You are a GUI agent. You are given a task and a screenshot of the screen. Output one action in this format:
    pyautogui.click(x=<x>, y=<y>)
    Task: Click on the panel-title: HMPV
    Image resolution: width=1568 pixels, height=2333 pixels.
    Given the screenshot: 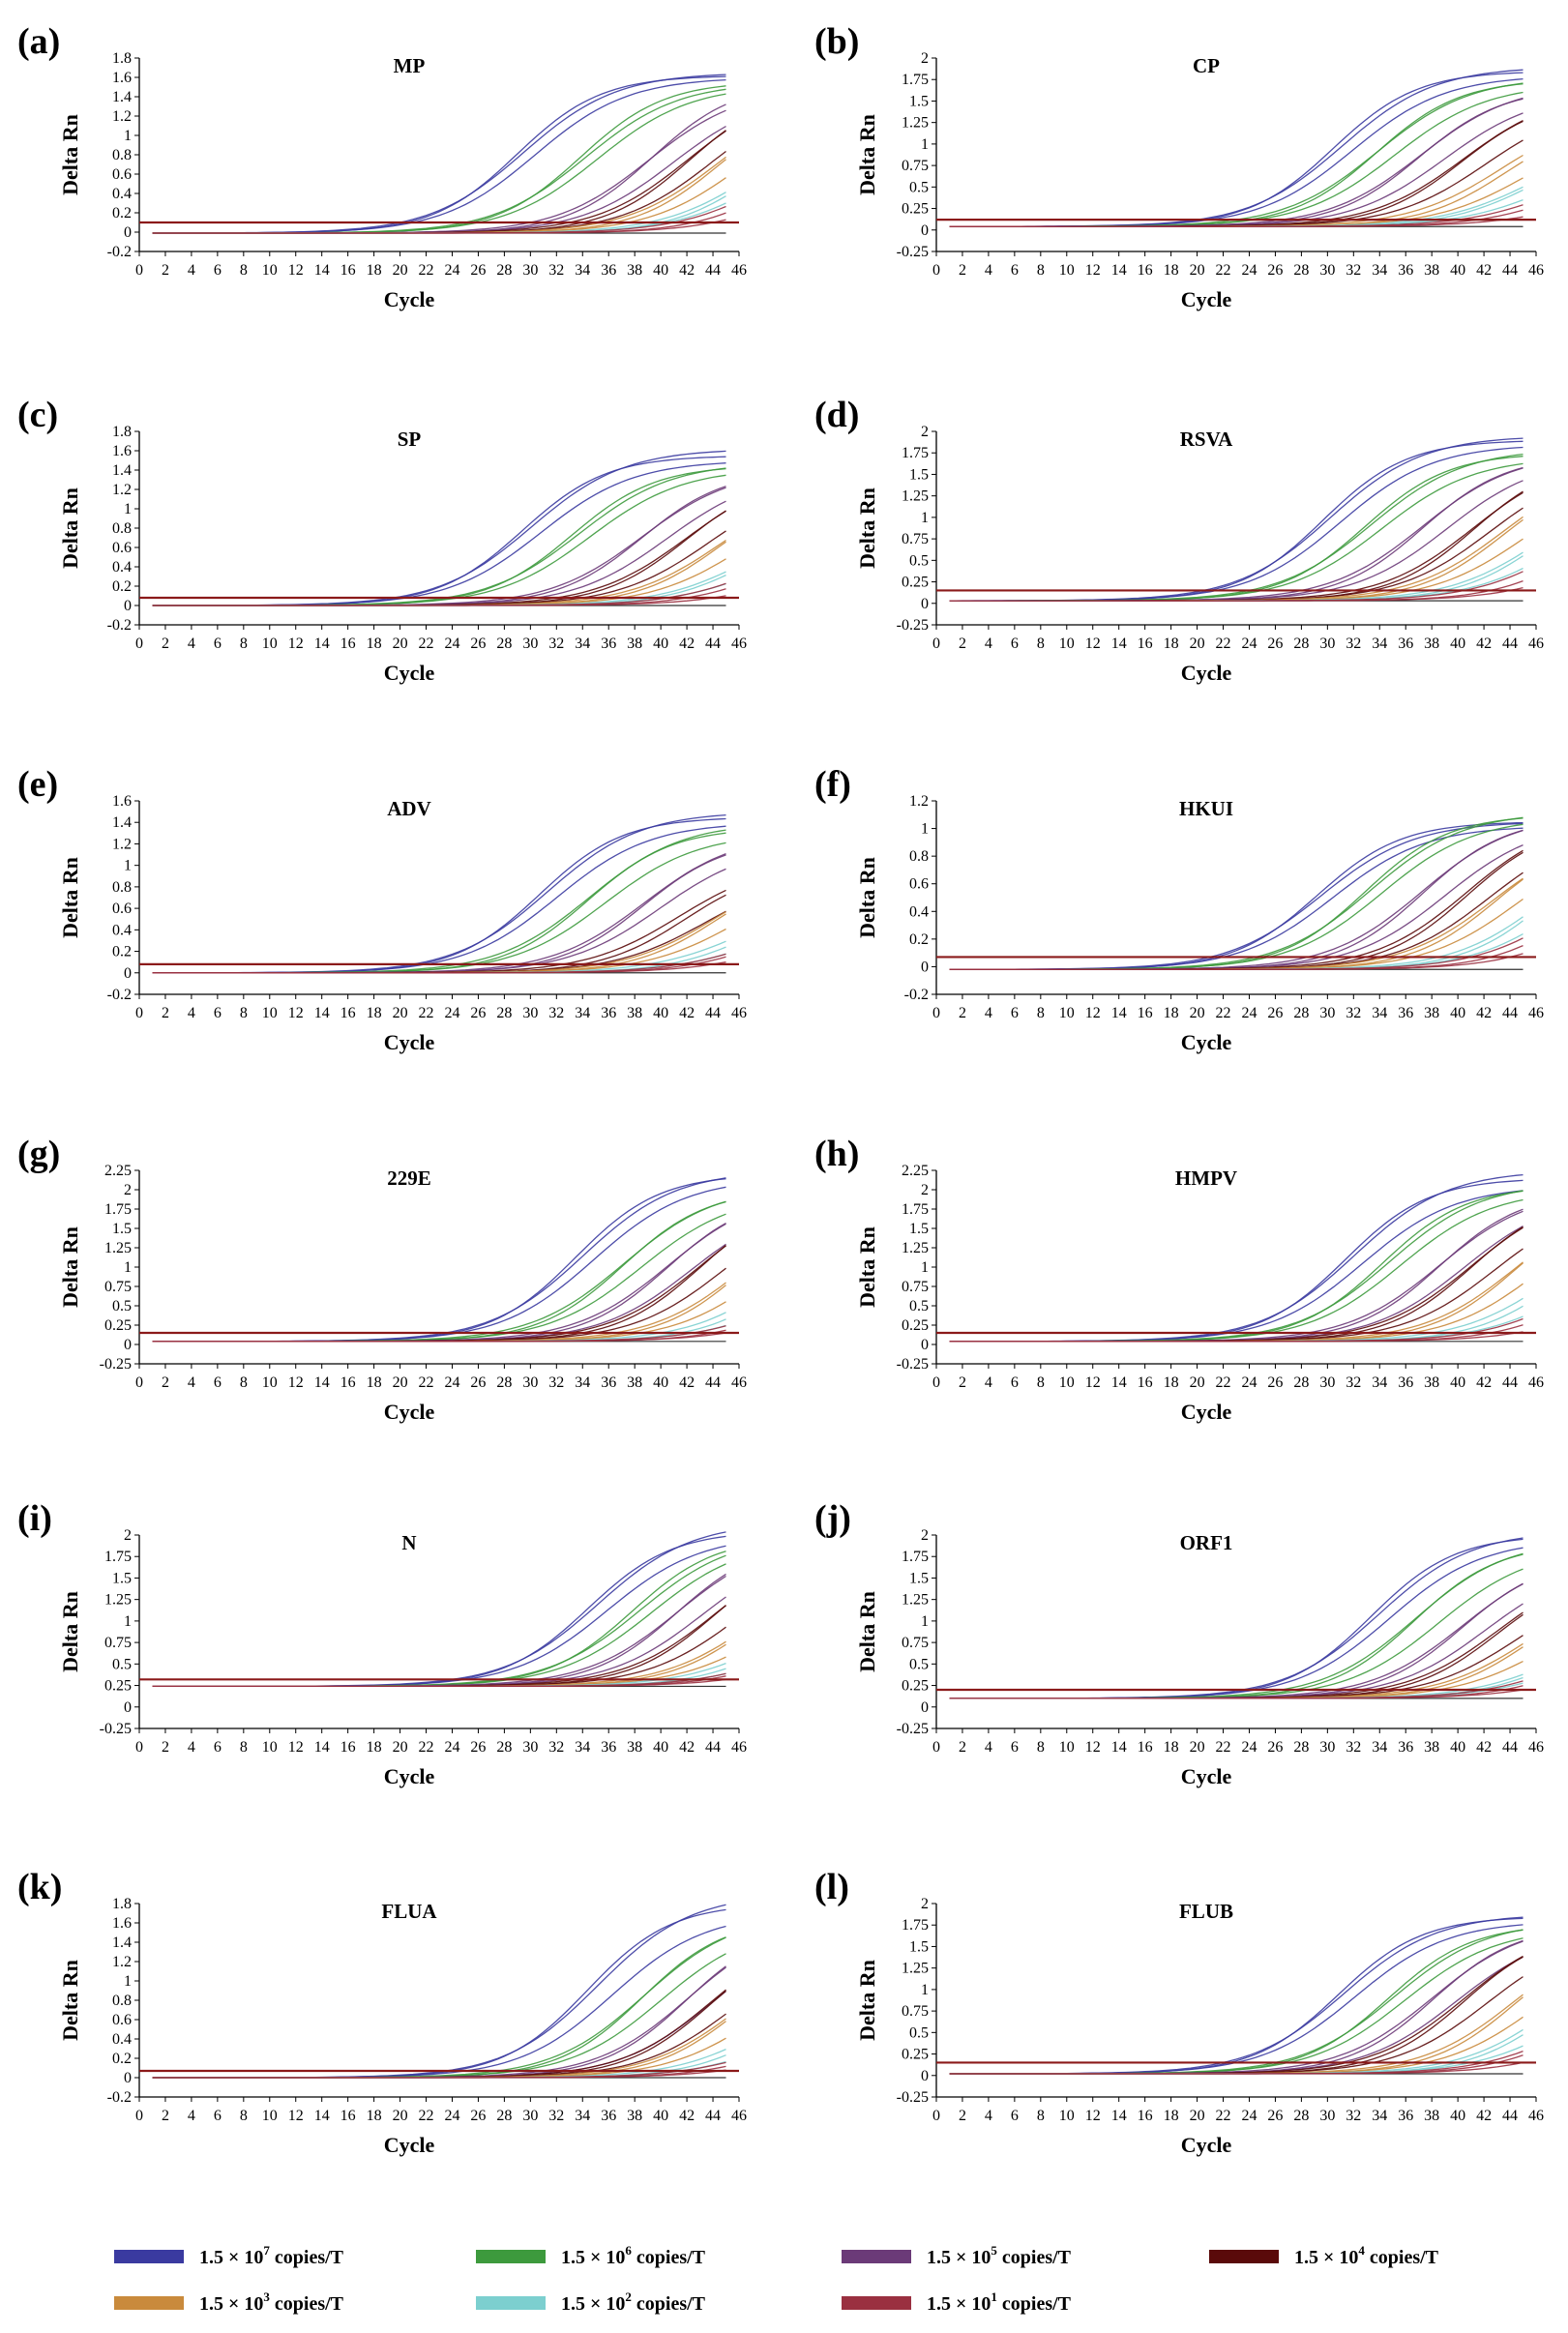 What is the action you would take?
    pyautogui.click(x=1206, y=1178)
    